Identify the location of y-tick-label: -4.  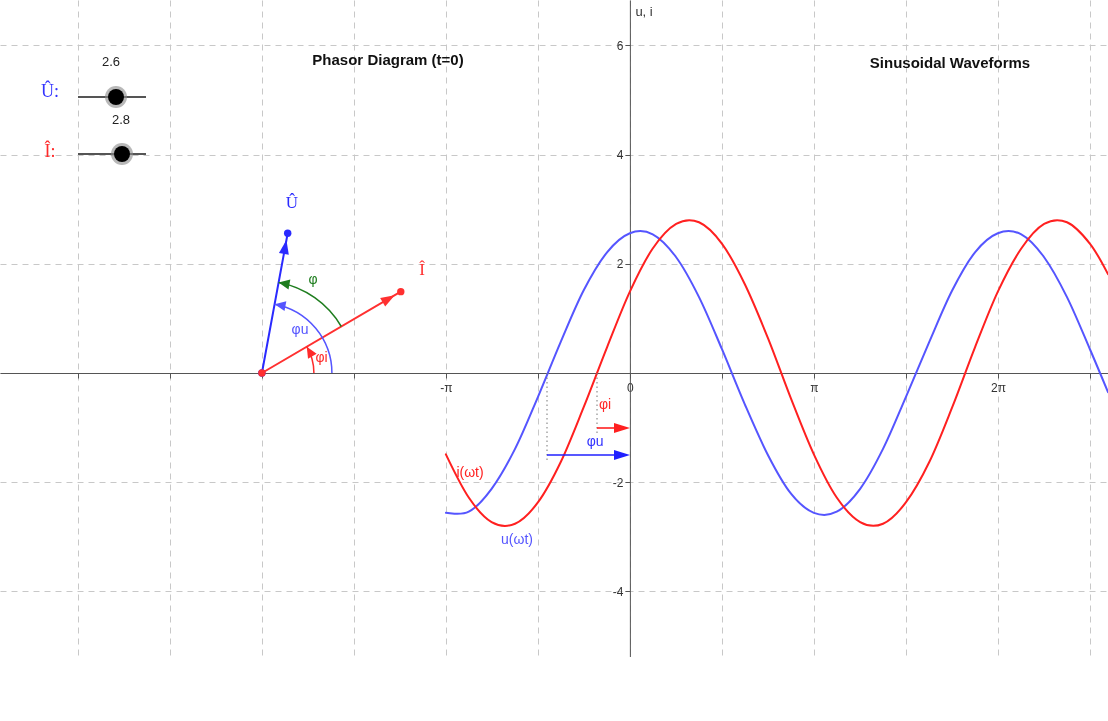
(618, 591).